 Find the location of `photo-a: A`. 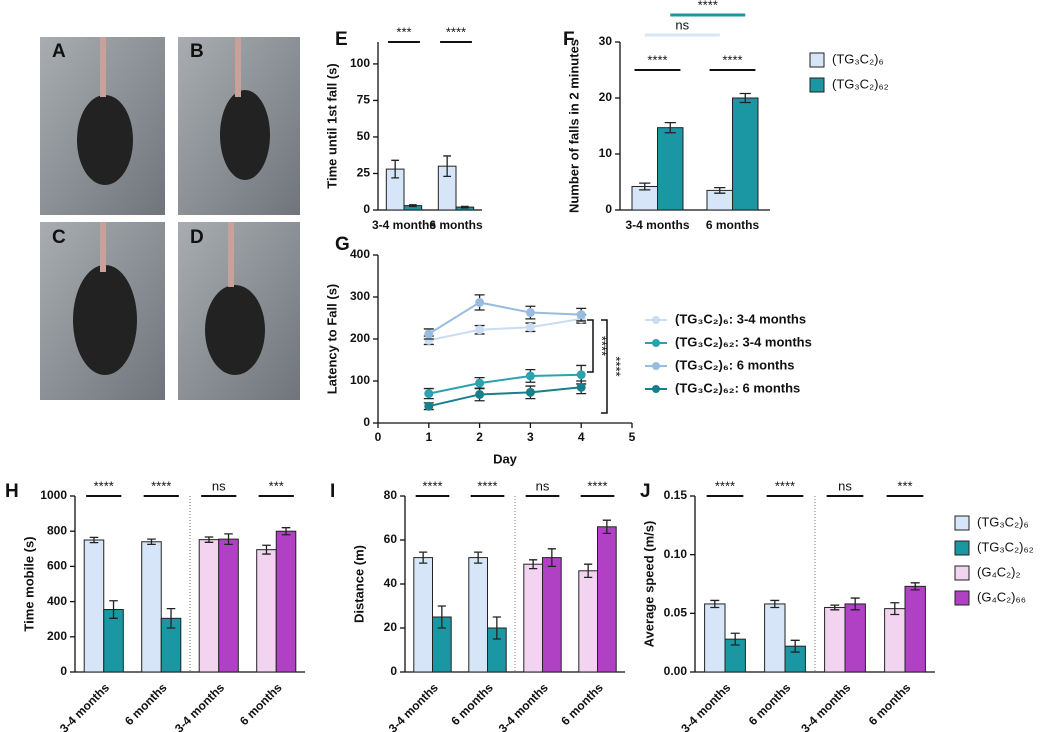

photo-a: A is located at coordinates (102, 126).